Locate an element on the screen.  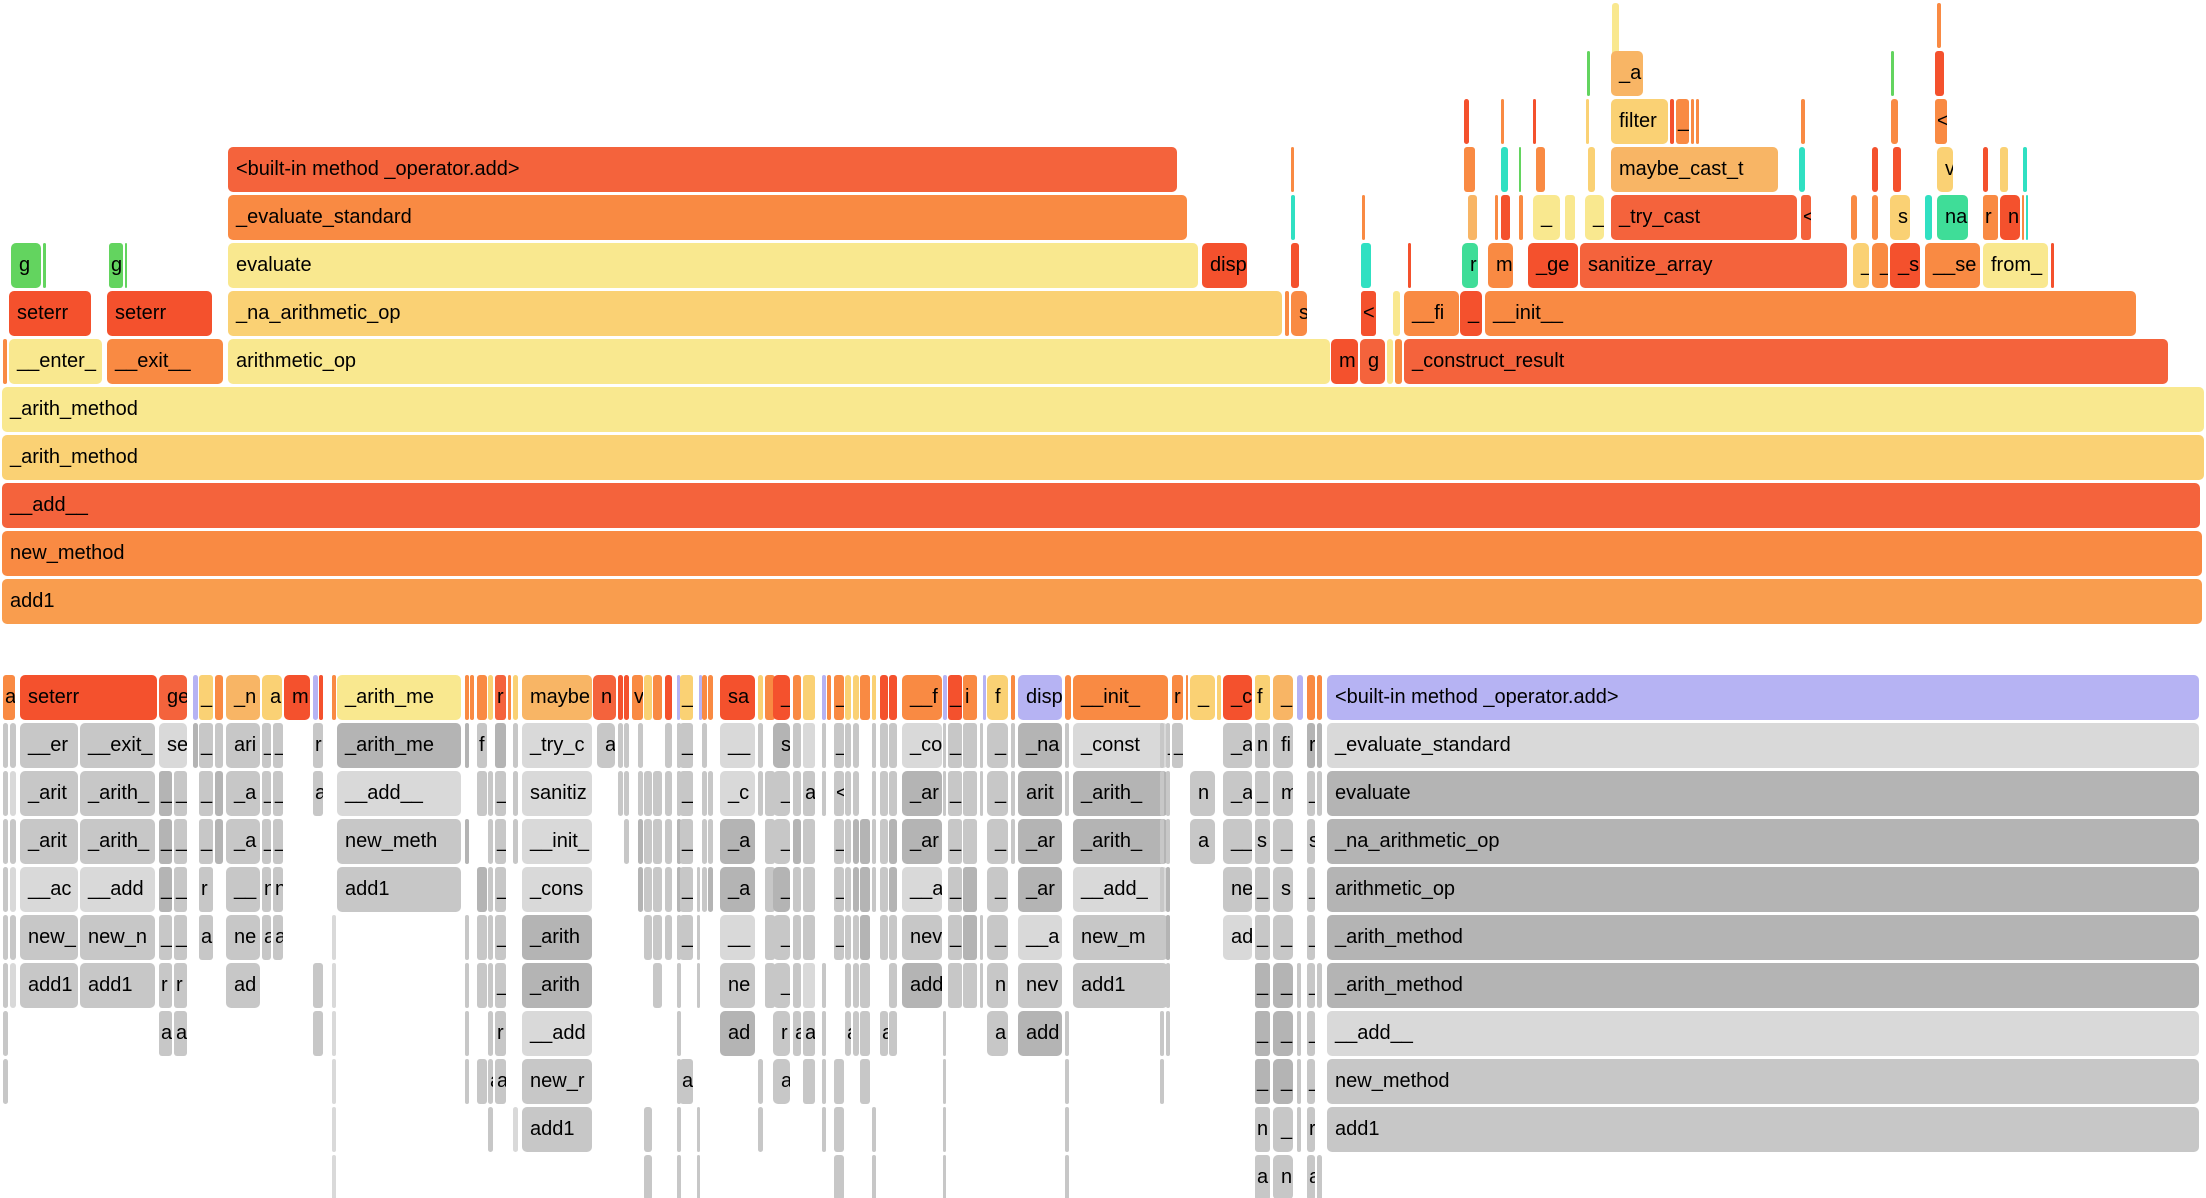
caller-frame-new-m: new_m is located at coordinates (1120, 937).